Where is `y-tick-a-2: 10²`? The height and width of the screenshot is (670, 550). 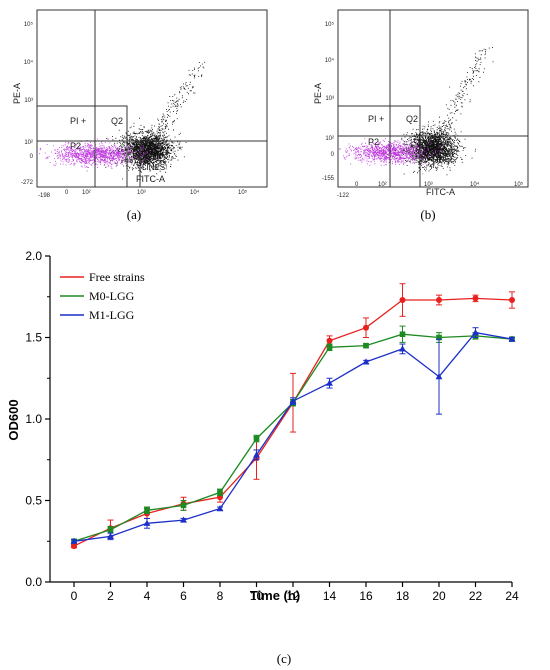
y-tick-a-2: 10² is located at coordinates (28, 143).